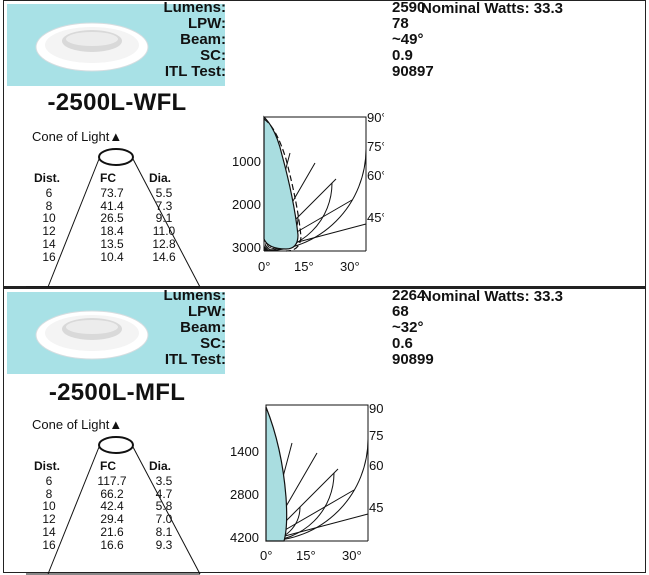 This screenshot has height=575, width=649. What do you see at coordinates (112, 519) in the screenshot?
I see `table-cell: 29.4` at bounding box center [112, 519].